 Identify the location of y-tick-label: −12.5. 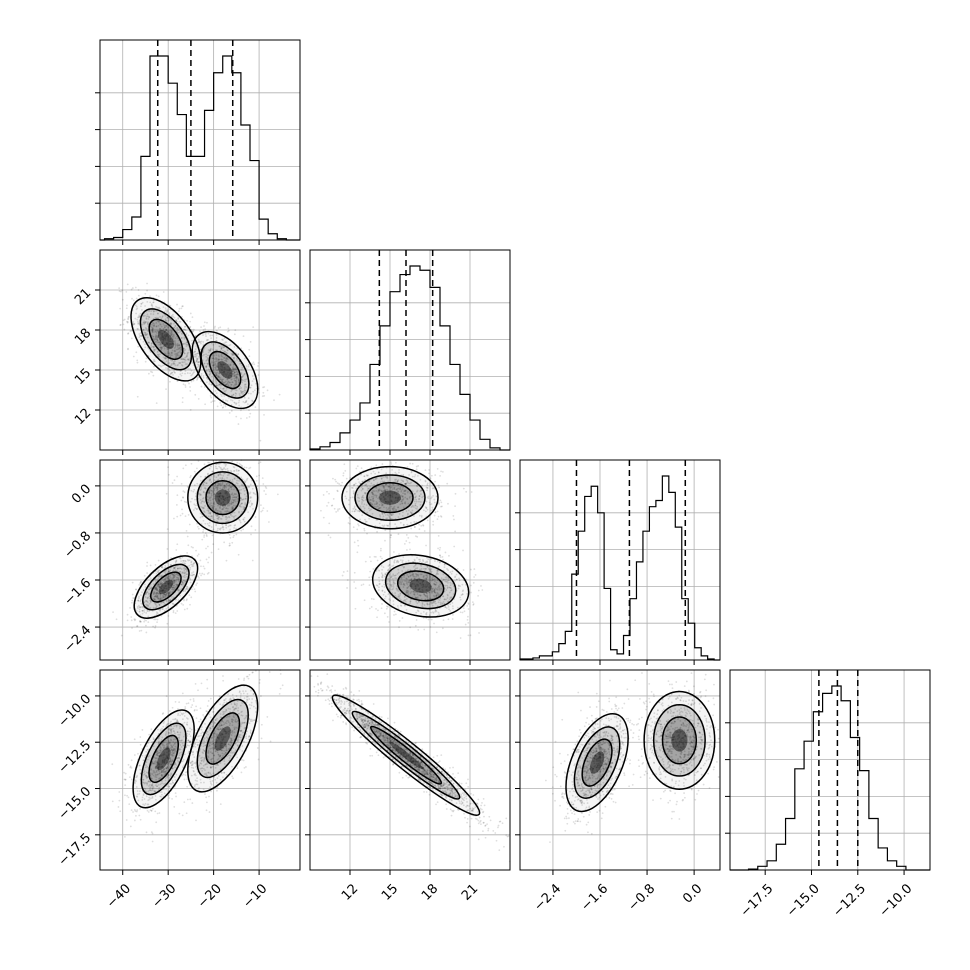
(75, 757).